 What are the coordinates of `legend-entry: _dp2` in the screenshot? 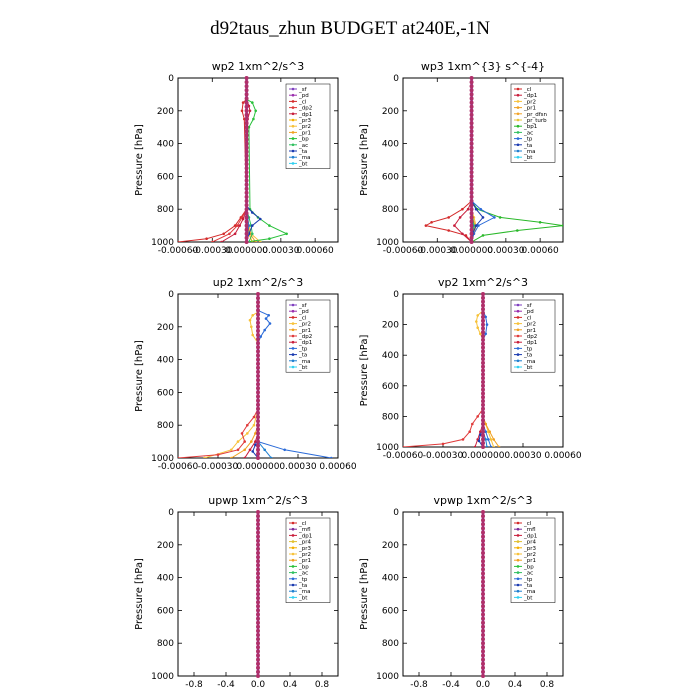 It's located at (305, 109).